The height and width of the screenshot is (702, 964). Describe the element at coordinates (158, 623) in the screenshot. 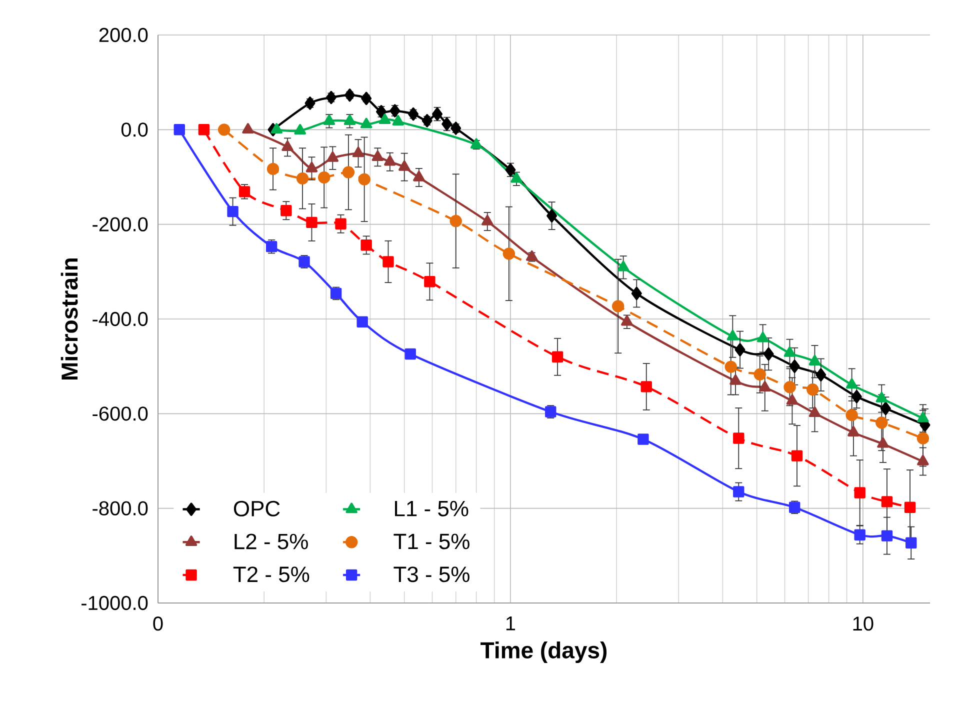

I see `x-tick-label: 0` at that location.